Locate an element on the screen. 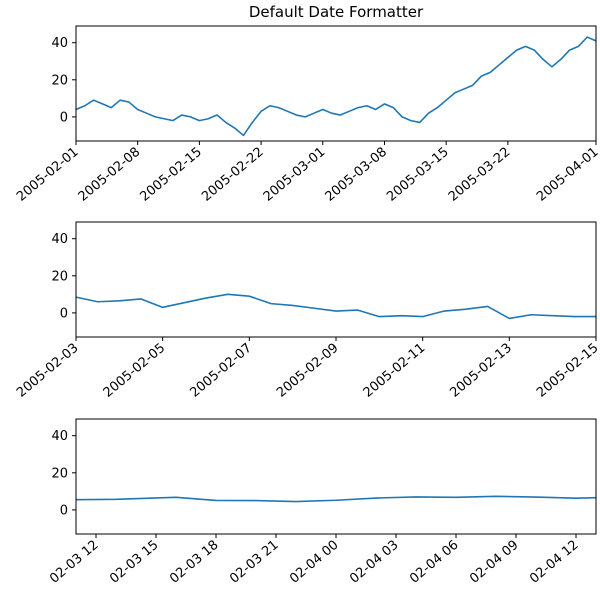 Image resolution: width=600 pixels, height=600 pixels. chart-title: Default Date Formatter is located at coordinates (336, 12).